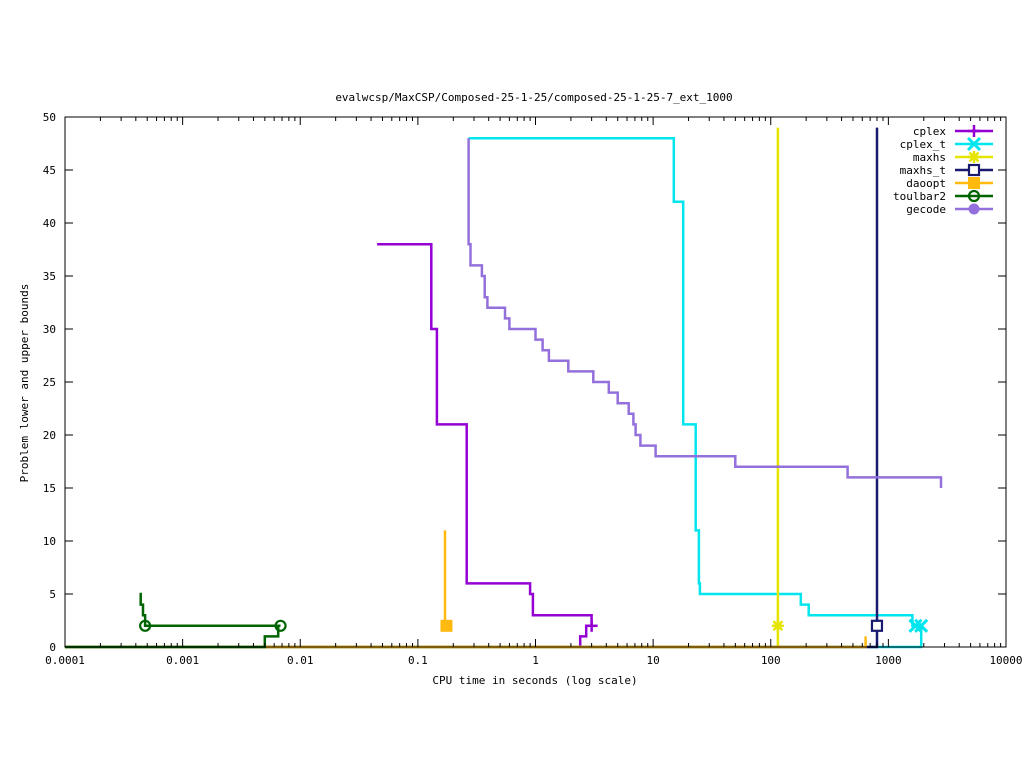  I want to click on x-tick-label: 1, so click(535, 660).